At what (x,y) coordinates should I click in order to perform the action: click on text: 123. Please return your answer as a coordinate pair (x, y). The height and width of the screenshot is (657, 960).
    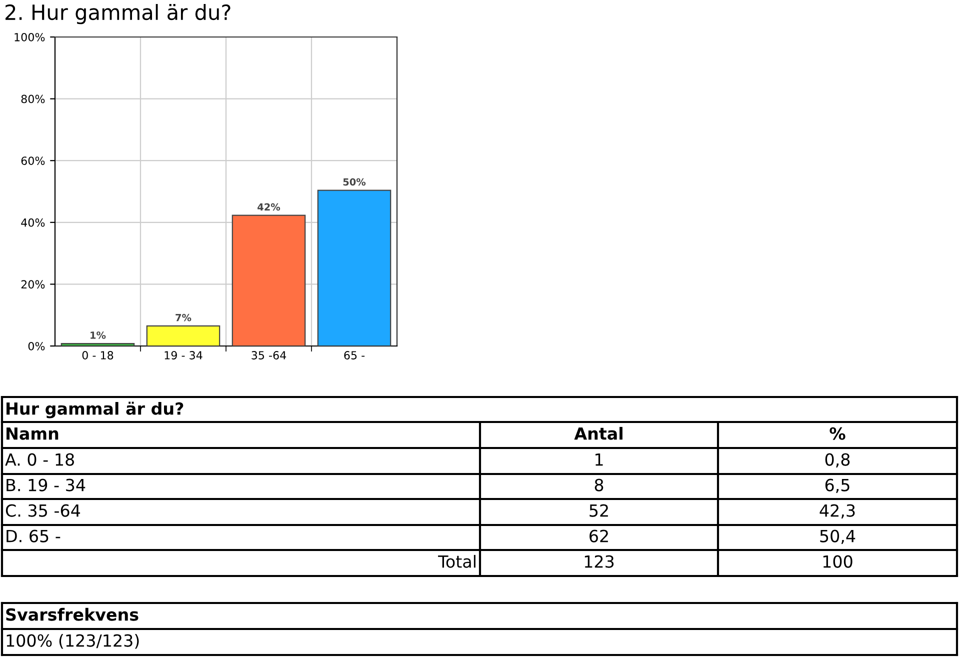
    Looking at the image, I should click on (599, 561).